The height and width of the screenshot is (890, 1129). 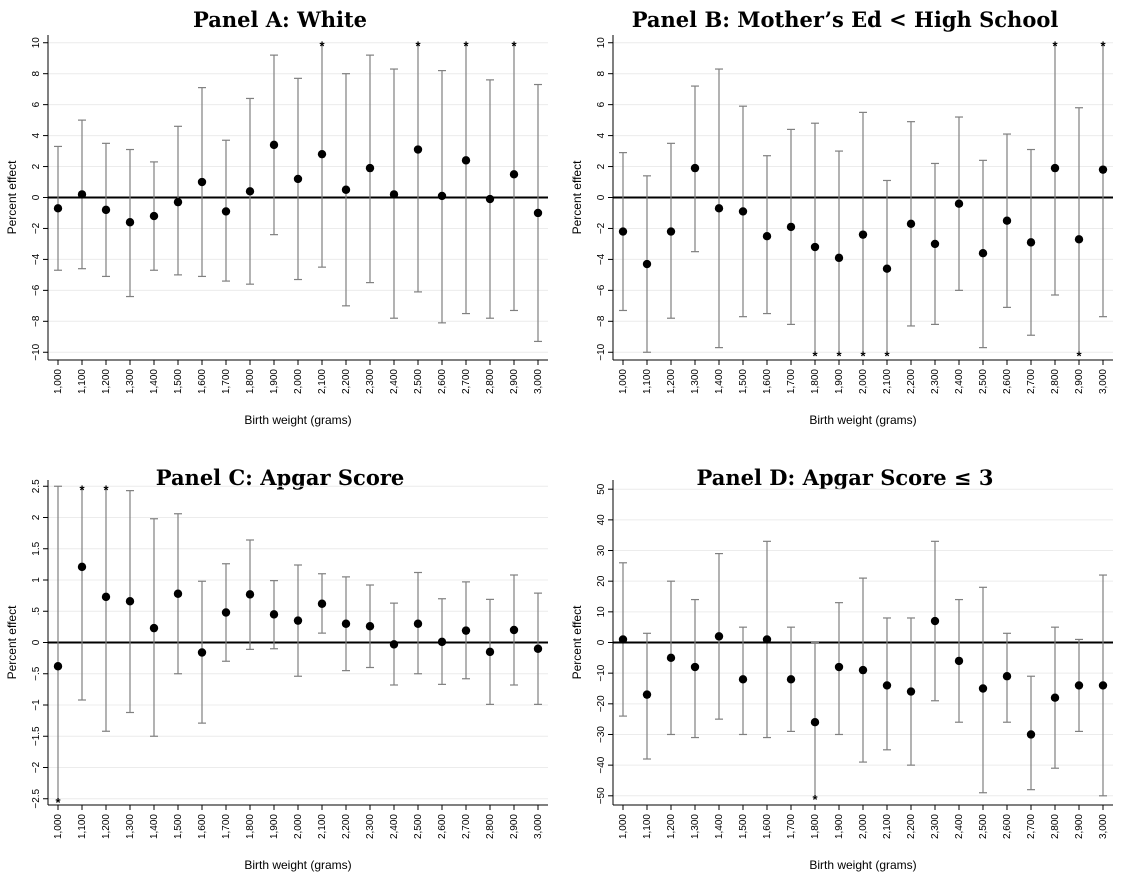 What do you see at coordinates (36, 486) in the screenshot?
I see `y-tick-label: 2.5` at bounding box center [36, 486].